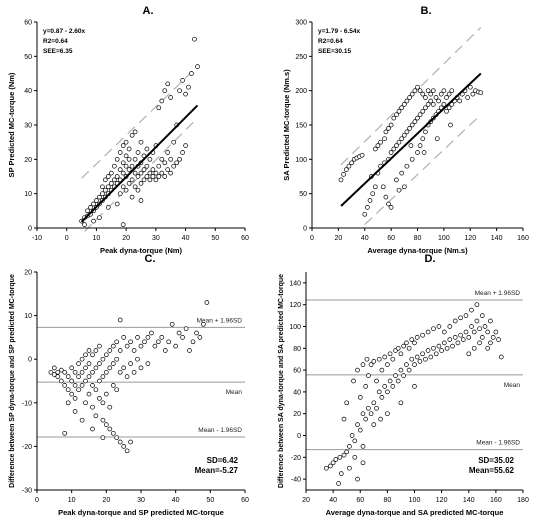 This screenshot has height=530, width=550. Describe the element at coordinates (444, 238) in the screenshot. I see `x-tick-label: 100` at that location.